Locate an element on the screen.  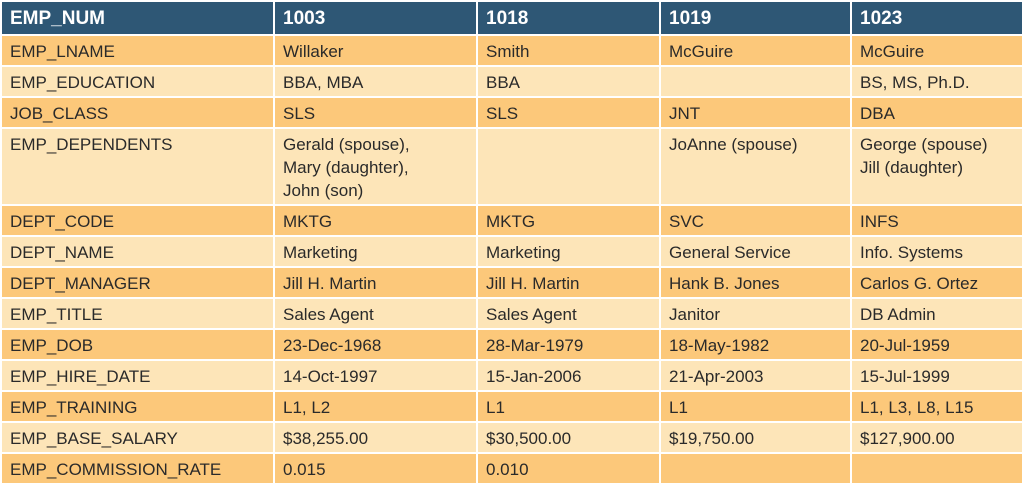
table-cell: Info. Systems is located at coordinates (937, 251).